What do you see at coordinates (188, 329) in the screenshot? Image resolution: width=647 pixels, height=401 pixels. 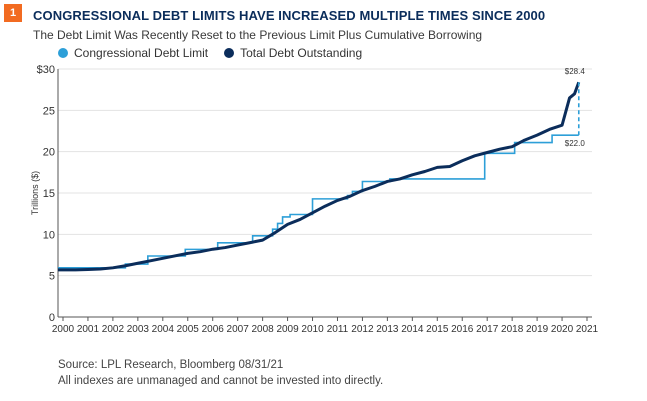 I see `x-tick-label: 2005` at bounding box center [188, 329].